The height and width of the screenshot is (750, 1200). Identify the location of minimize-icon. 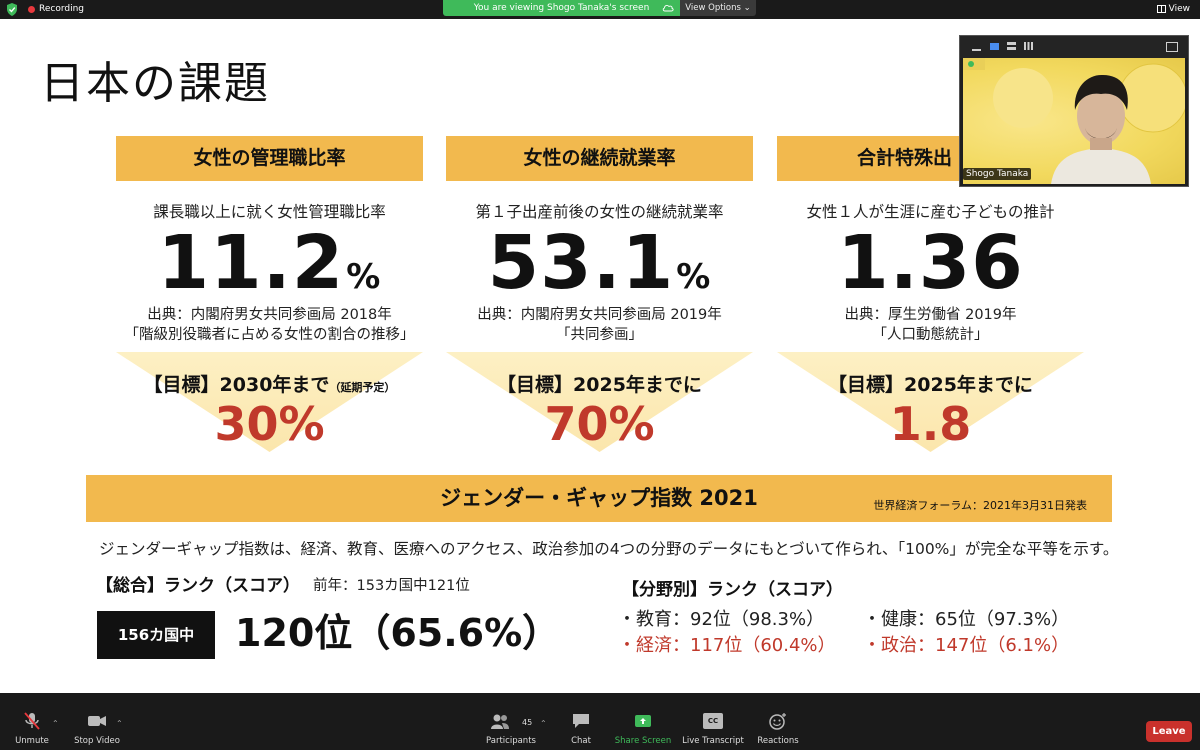
(976, 50).